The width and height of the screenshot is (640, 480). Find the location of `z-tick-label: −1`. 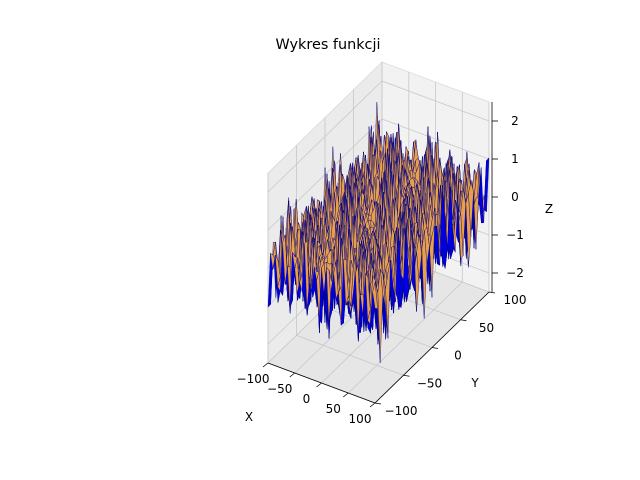

z-tick-label: −1 is located at coordinates (515, 235).